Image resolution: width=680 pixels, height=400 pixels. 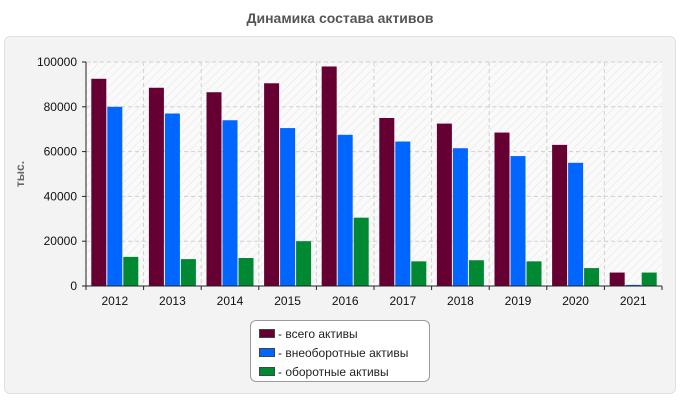 What do you see at coordinates (230, 301) in the screenshot?
I see `x-tick-label: 2014` at bounding box center [230, 301].